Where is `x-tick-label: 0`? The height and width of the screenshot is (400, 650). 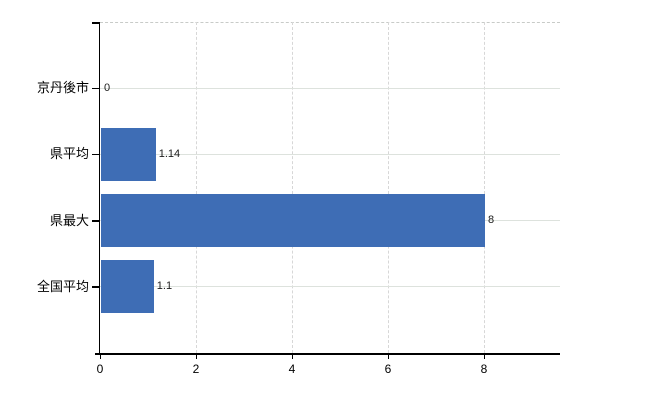 x-tick-label: 0 is located at coordinates (100, 369).